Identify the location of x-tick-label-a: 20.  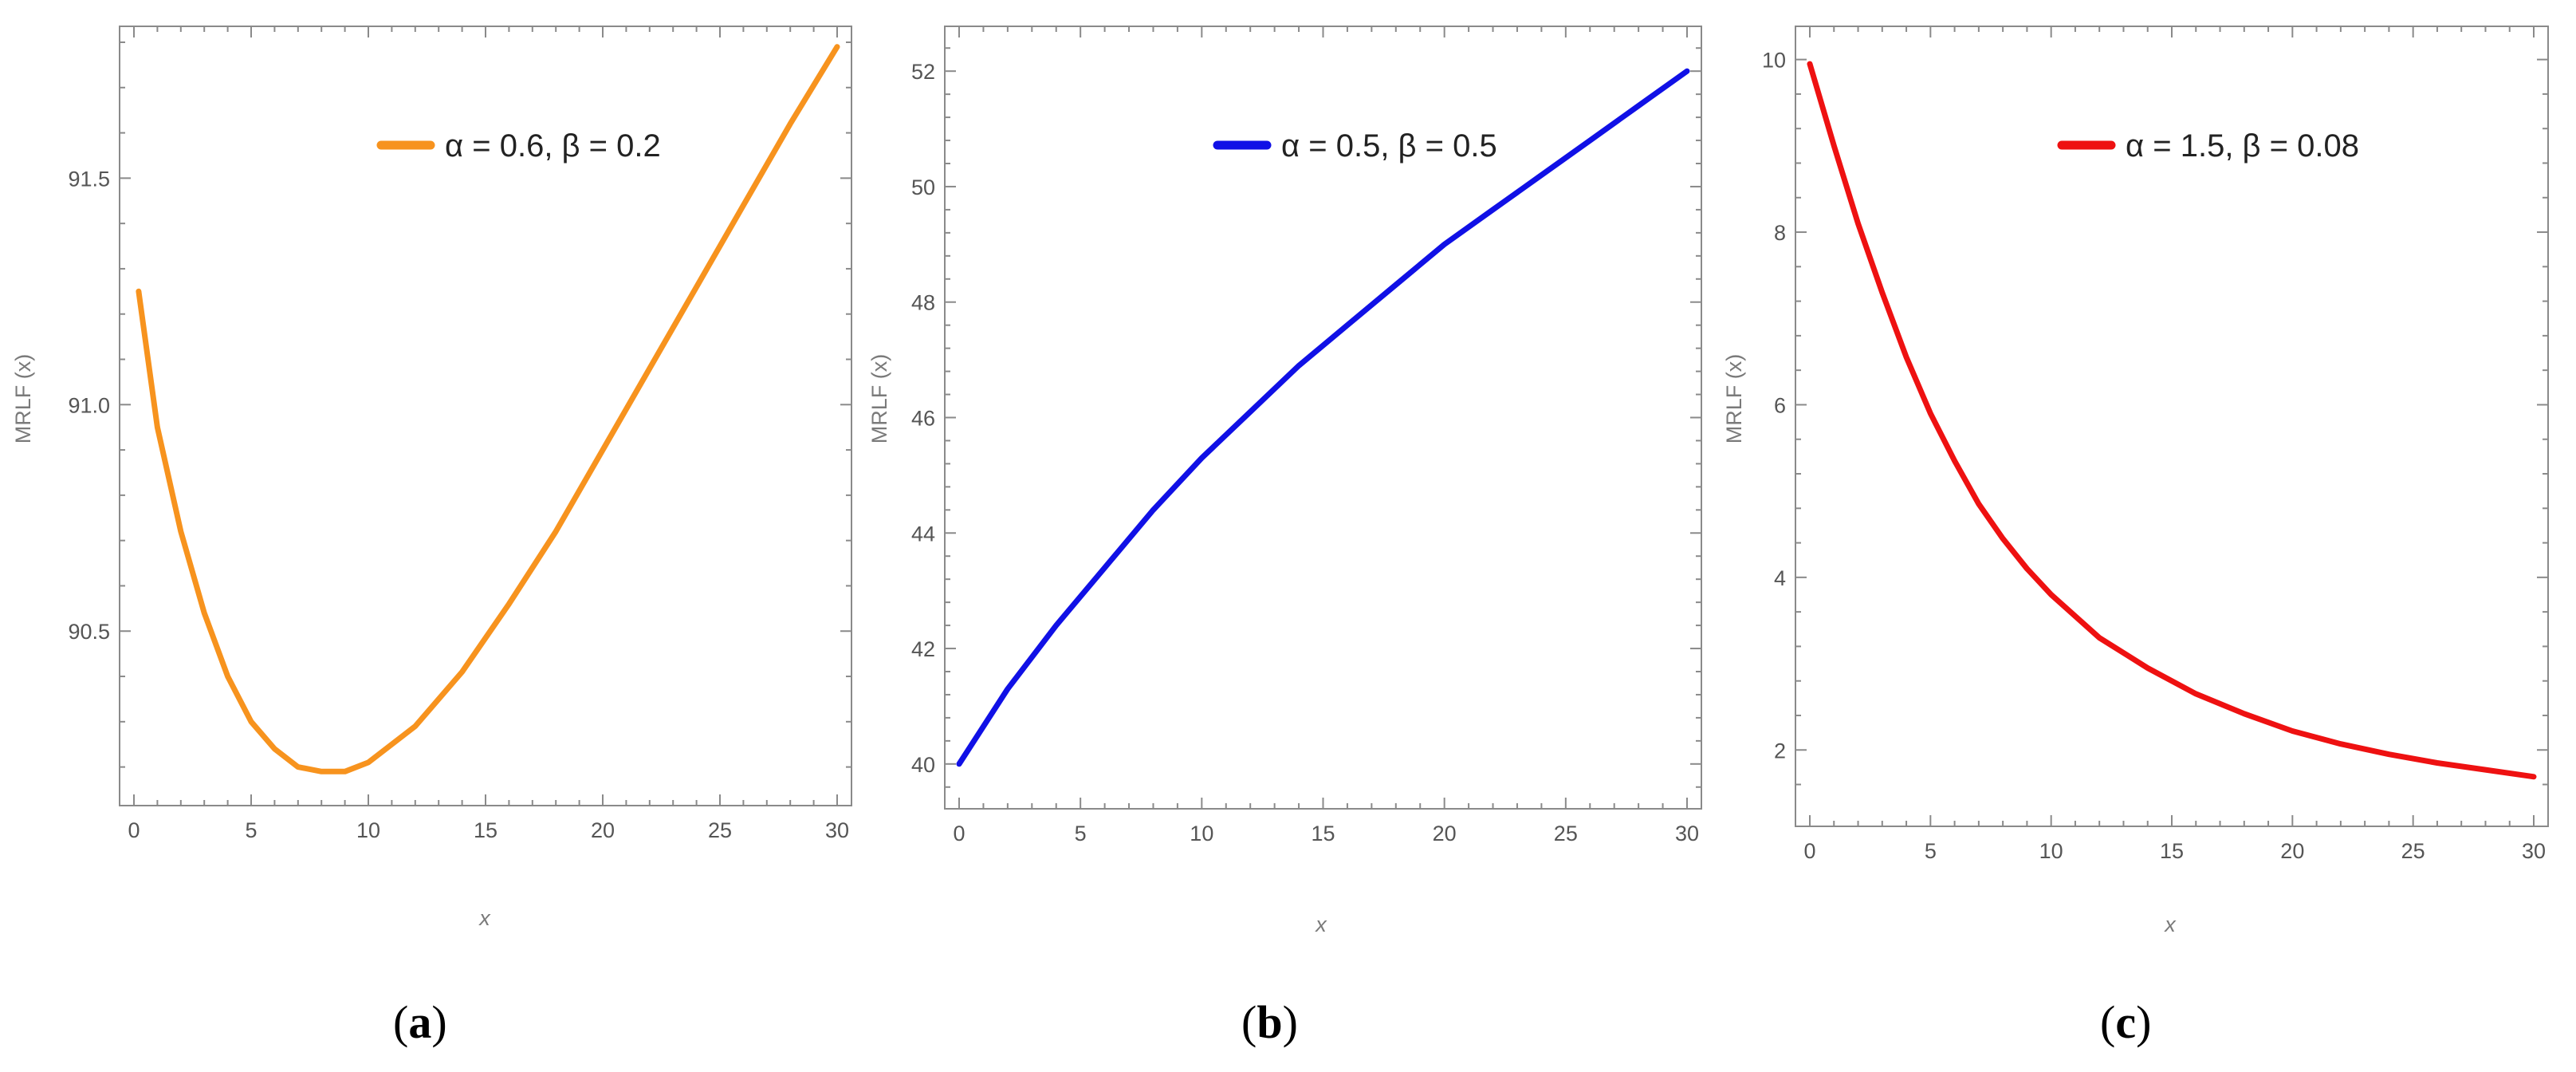
(603, 830).